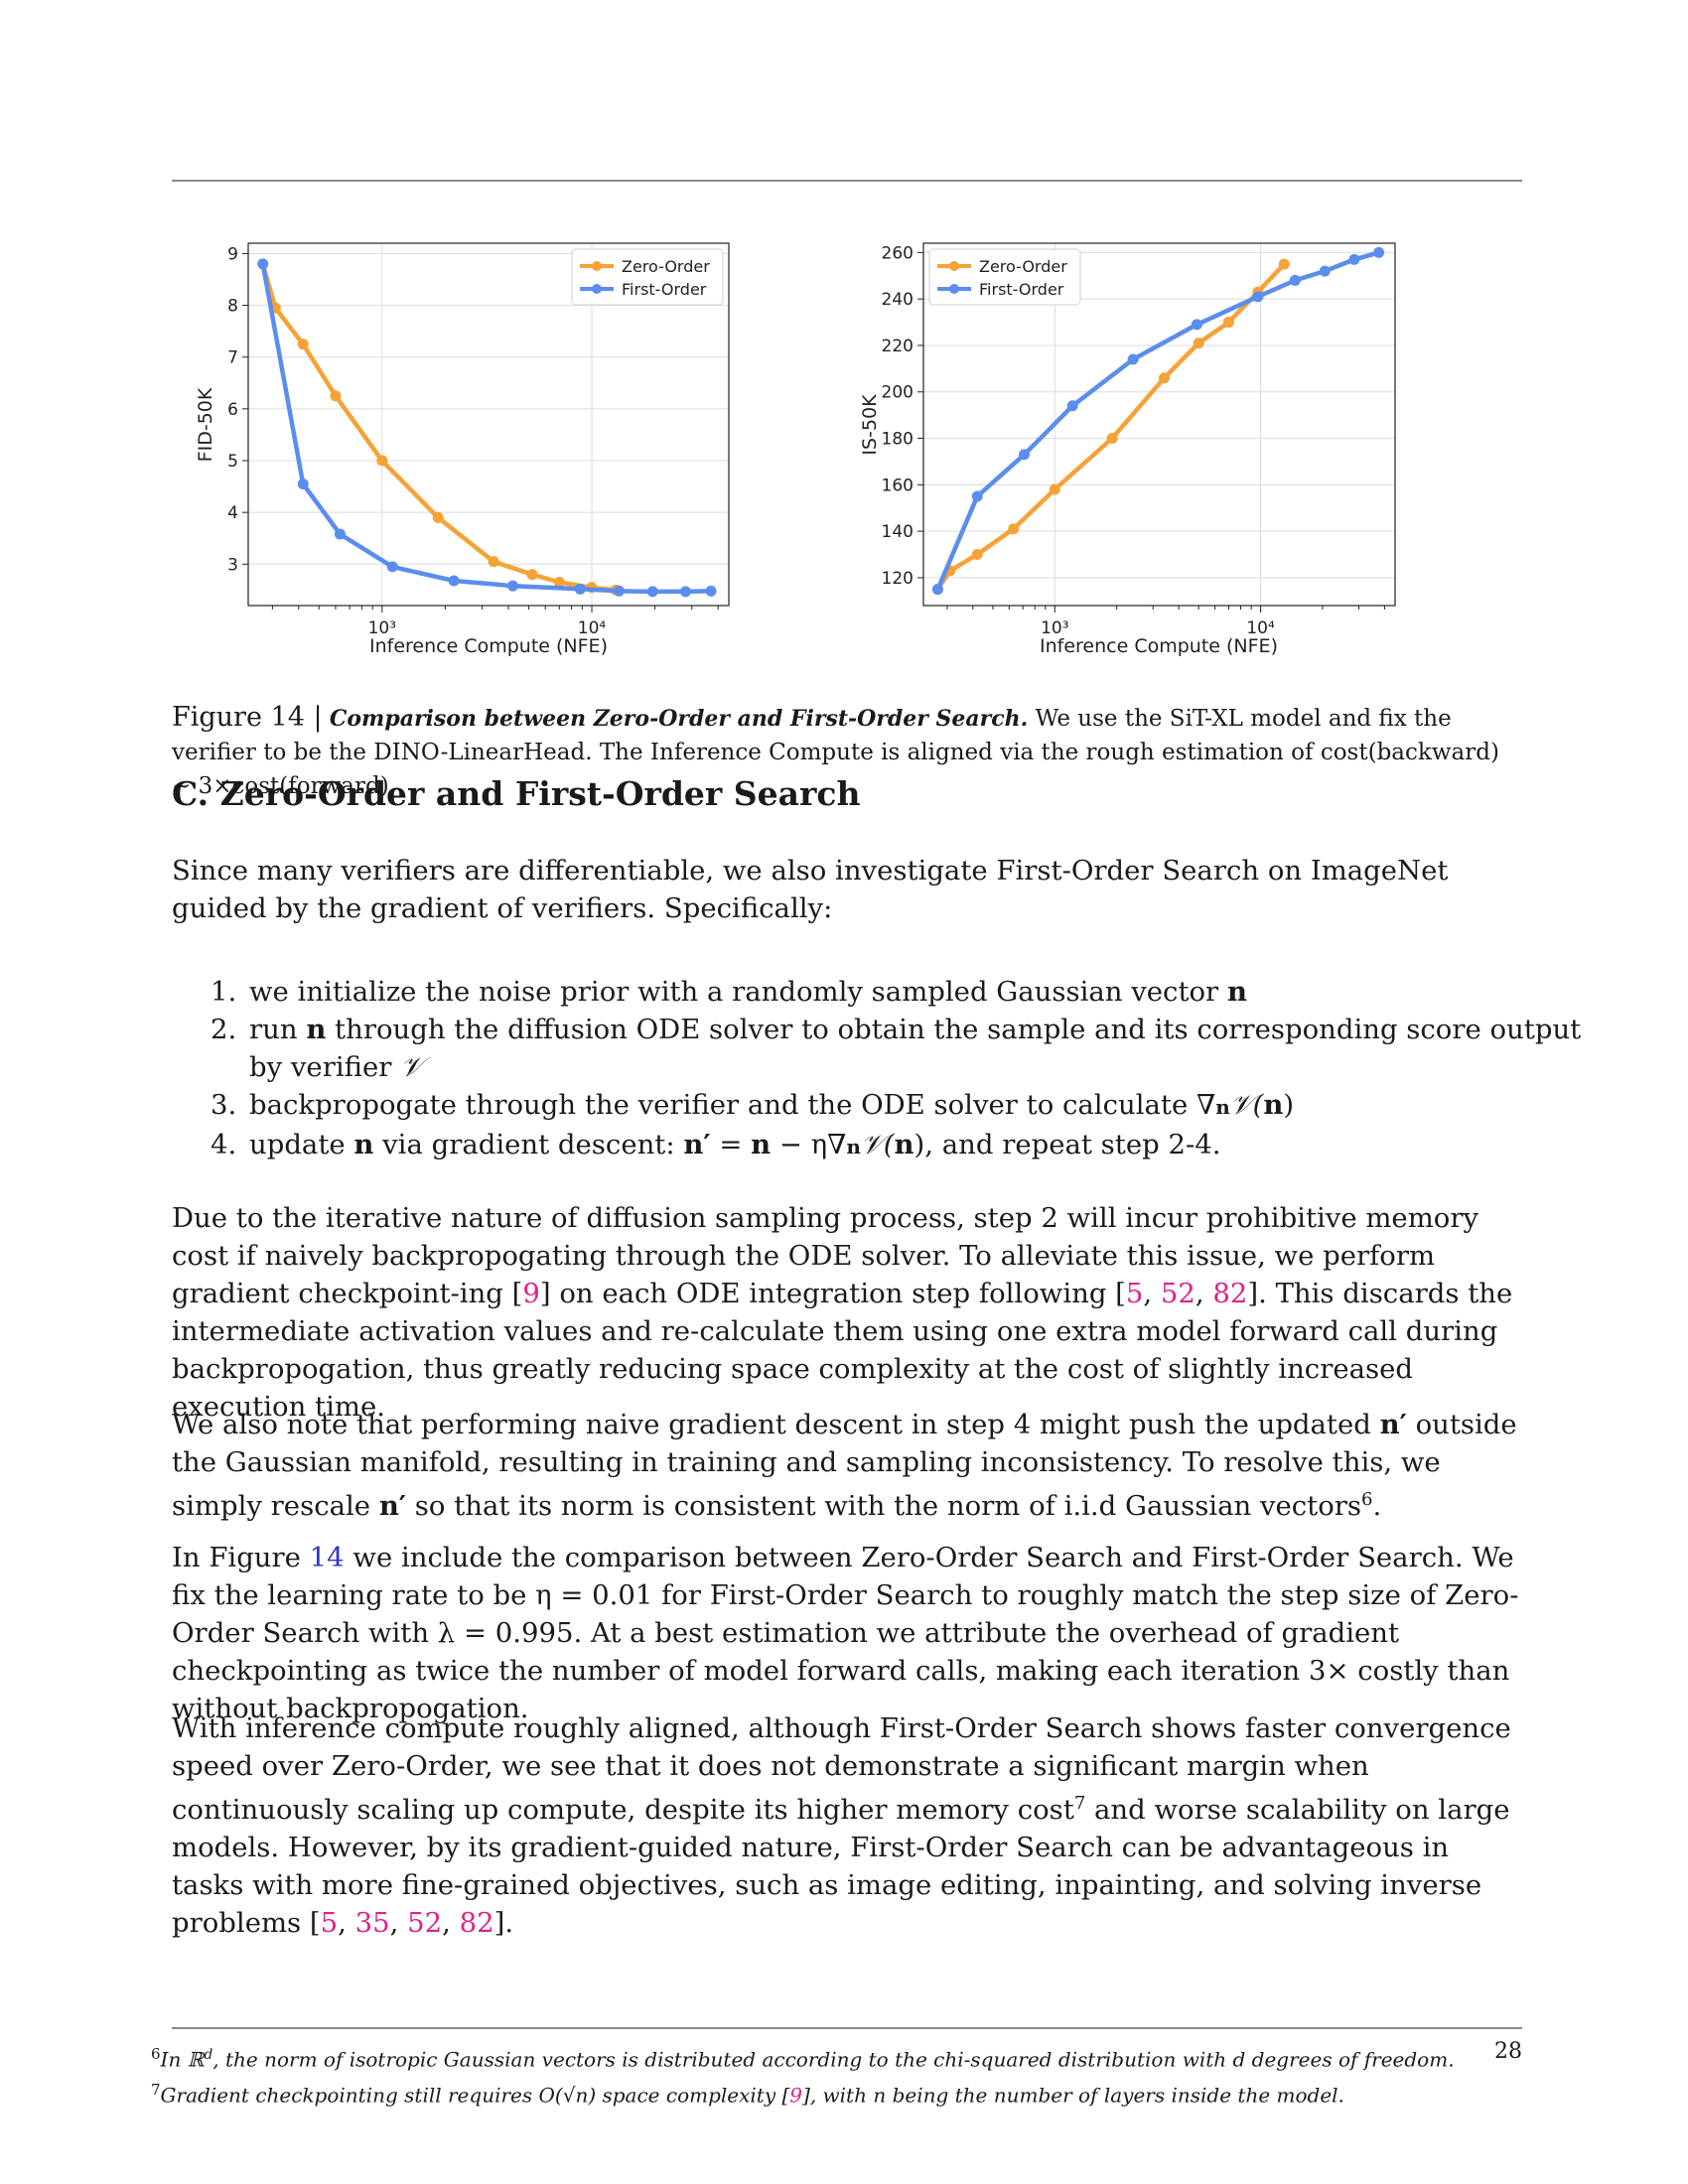 This screenshot has height=2184, width=1688. What do you see at coordinates (232, 254) in the screenshot?
I see `y-tick-label: 9` at bounding box center [232, 254].